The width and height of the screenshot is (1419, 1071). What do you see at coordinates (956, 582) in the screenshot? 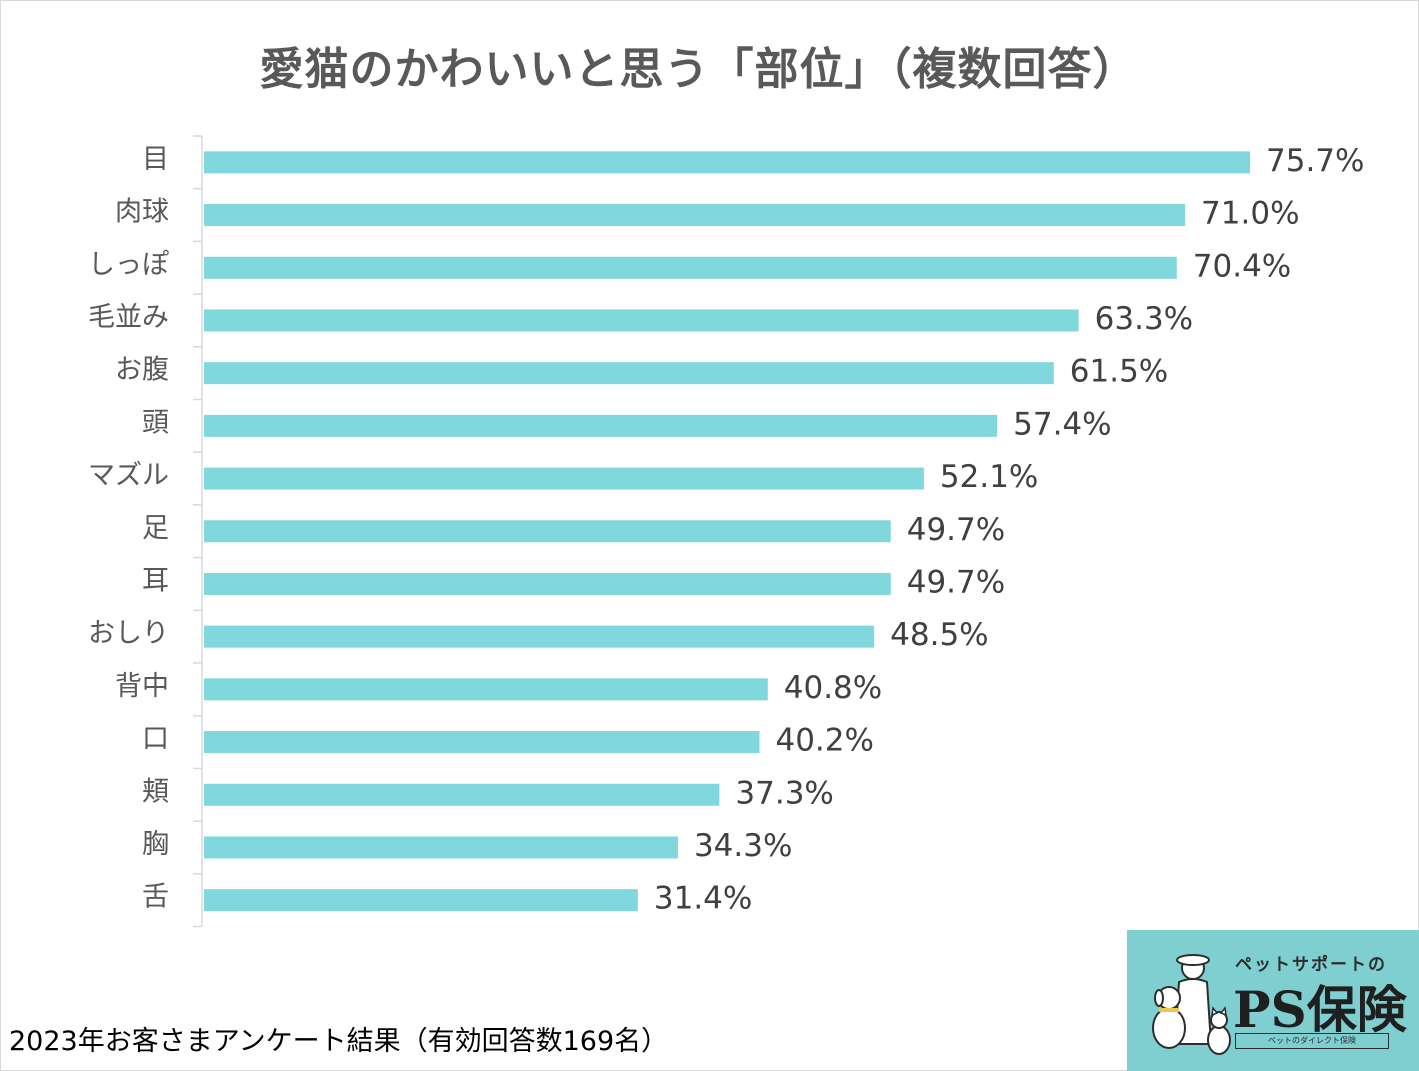
I see `data-label-9: 49.7%` at bounding box center [956, 582].